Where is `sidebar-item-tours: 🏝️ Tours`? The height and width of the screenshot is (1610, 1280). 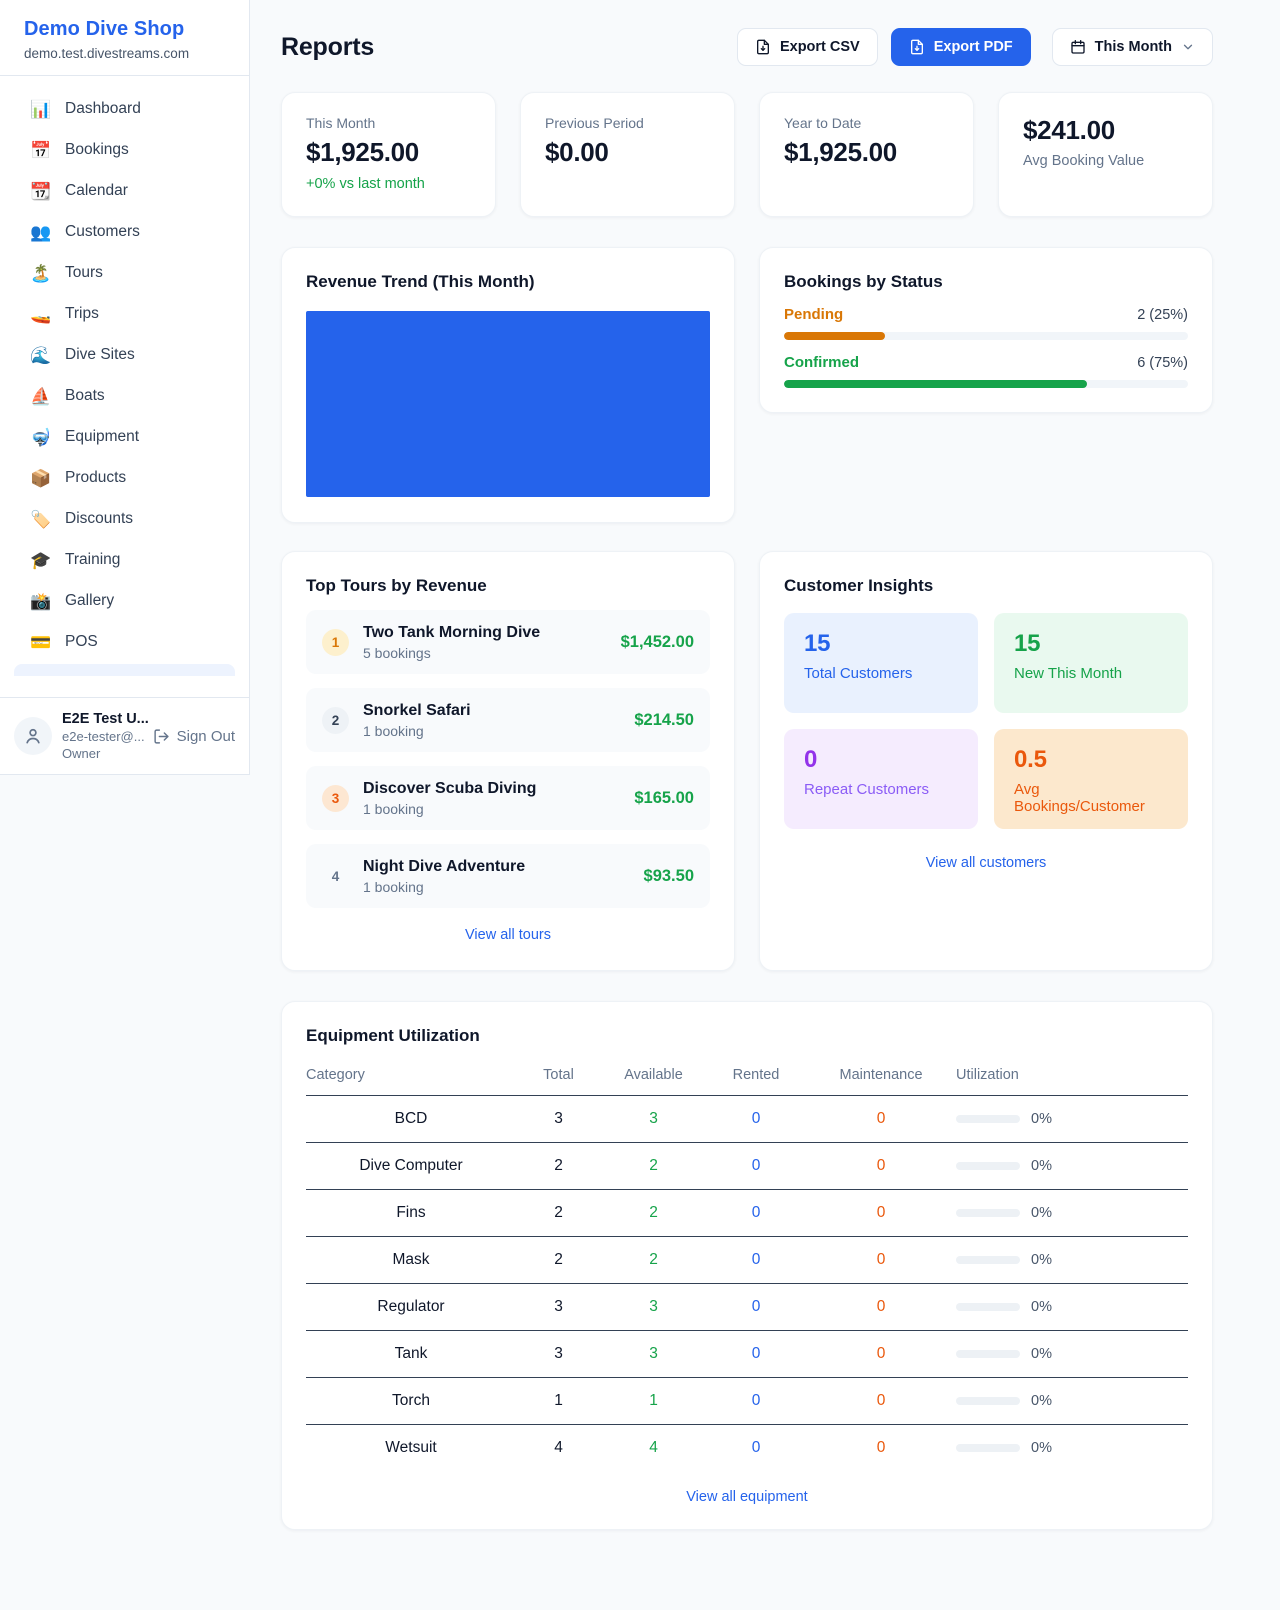
sidebar-item-tours: 🏝️ Tours is located at coordinates (124, 273).